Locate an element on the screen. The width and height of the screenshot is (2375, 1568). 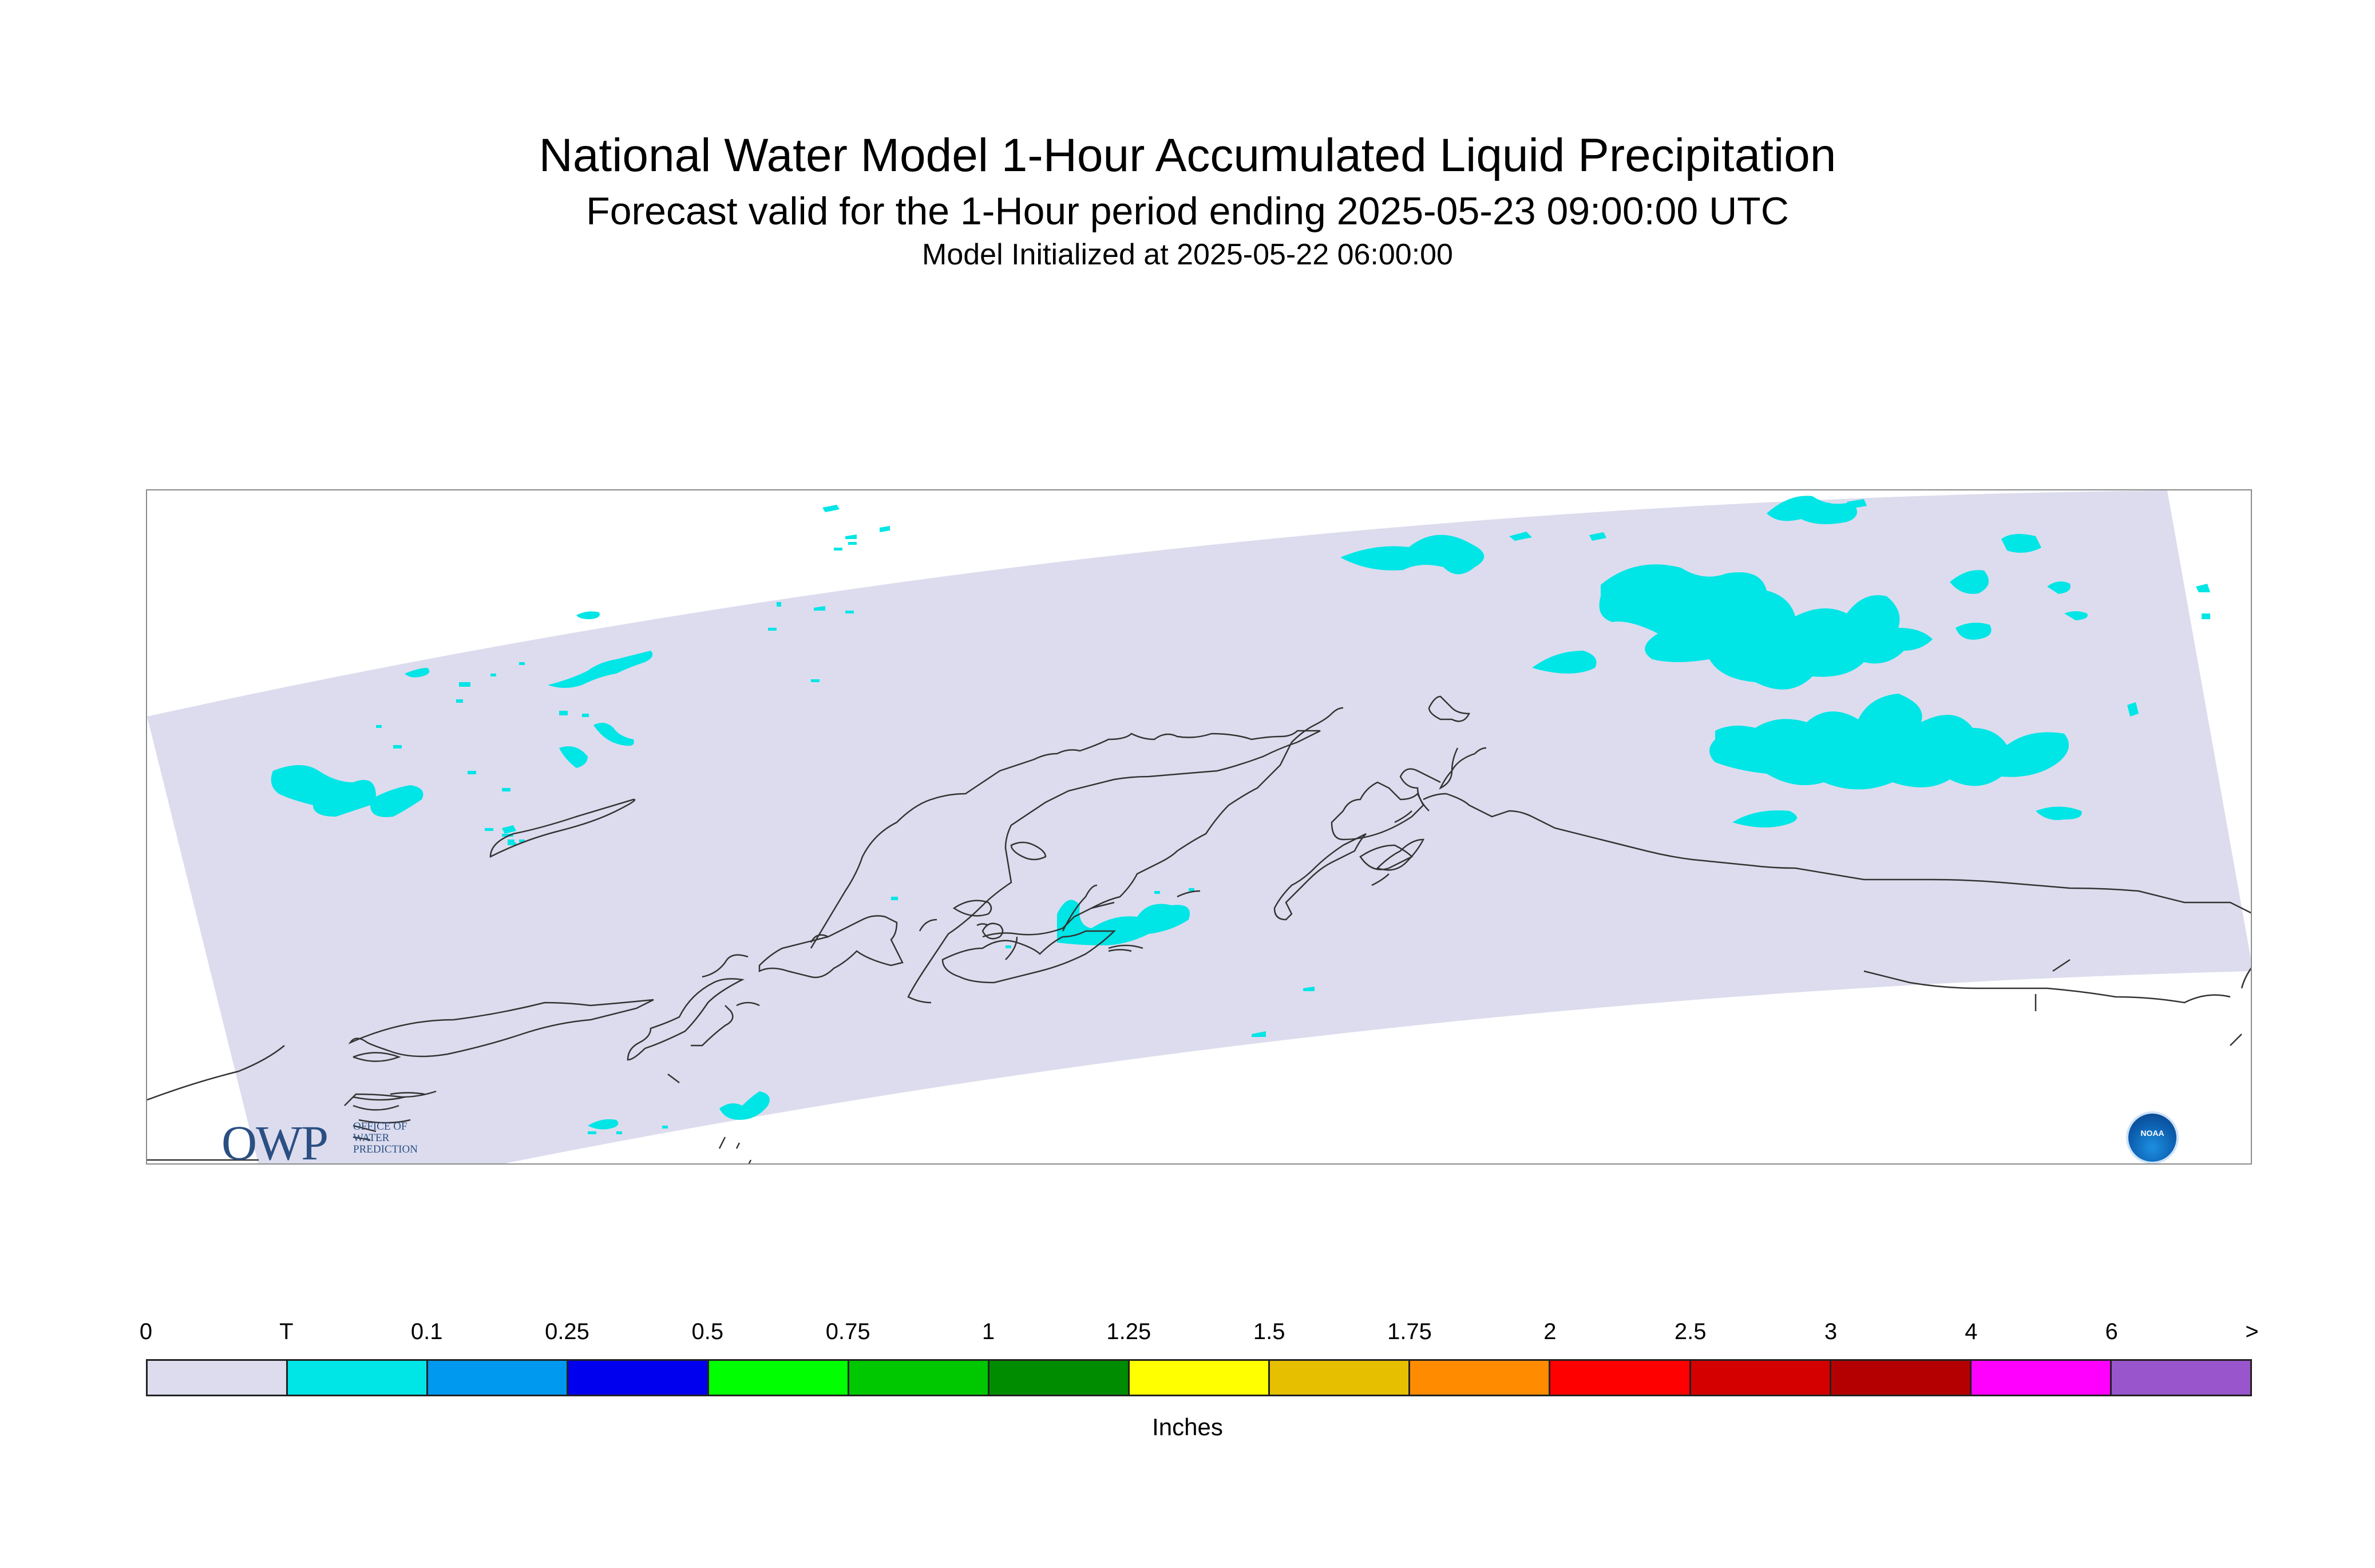
legend-units: Inches is located at coordinates (1187, 1426).